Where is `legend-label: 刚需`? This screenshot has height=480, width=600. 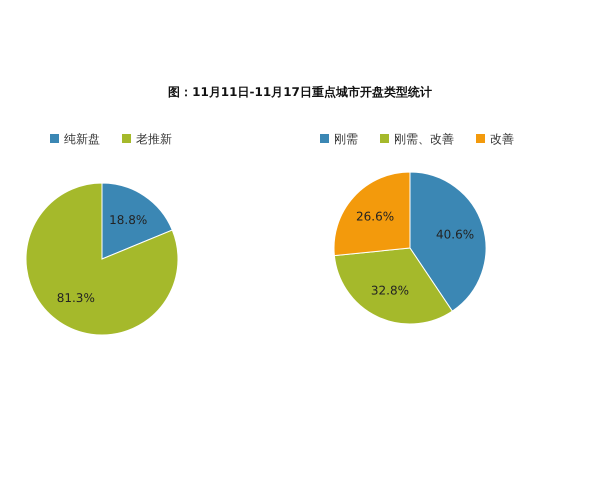
legend-label: 刚需 is located at coordinates (346, 139).